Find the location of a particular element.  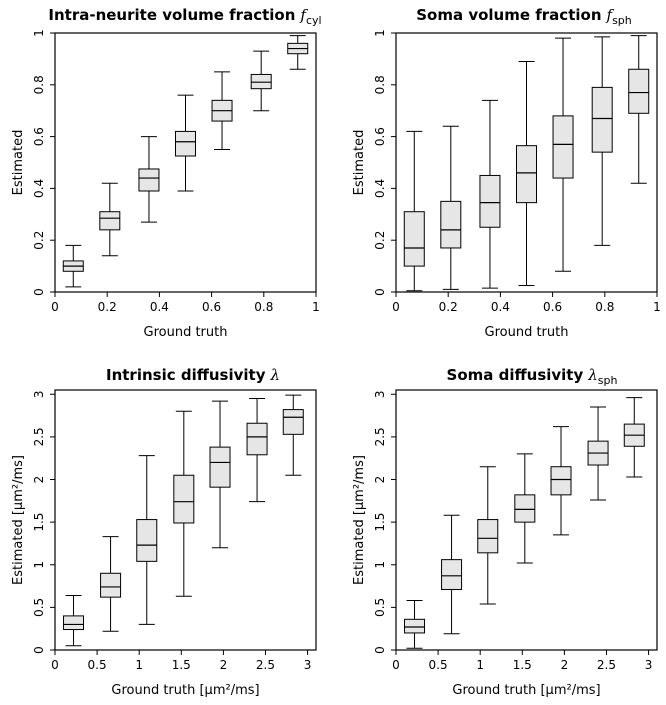

chart-title-text: Soma diffusivity is located at coordinates (515, 375).